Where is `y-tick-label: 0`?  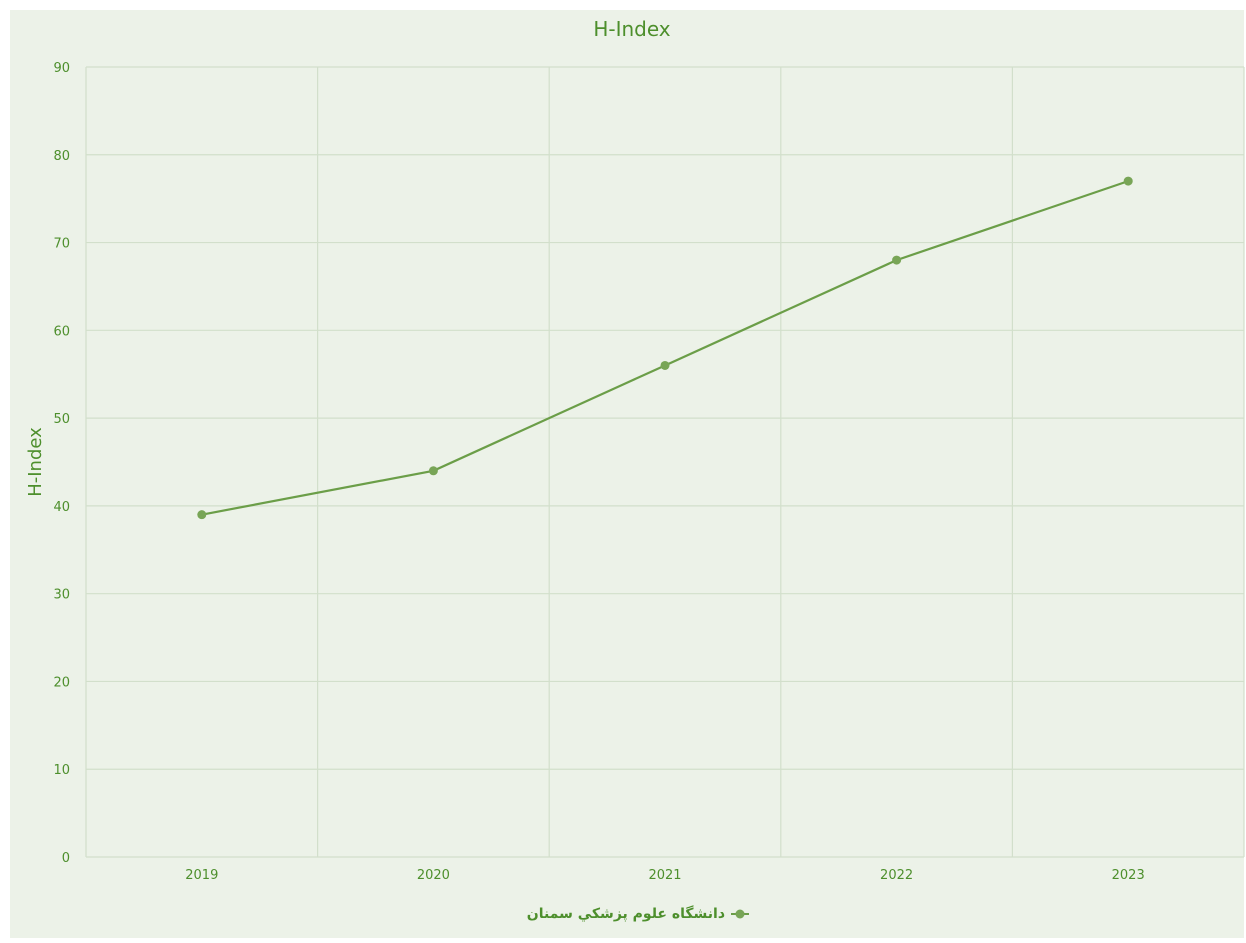 y-tick-label: 0 is located at coordinates (66, 858).